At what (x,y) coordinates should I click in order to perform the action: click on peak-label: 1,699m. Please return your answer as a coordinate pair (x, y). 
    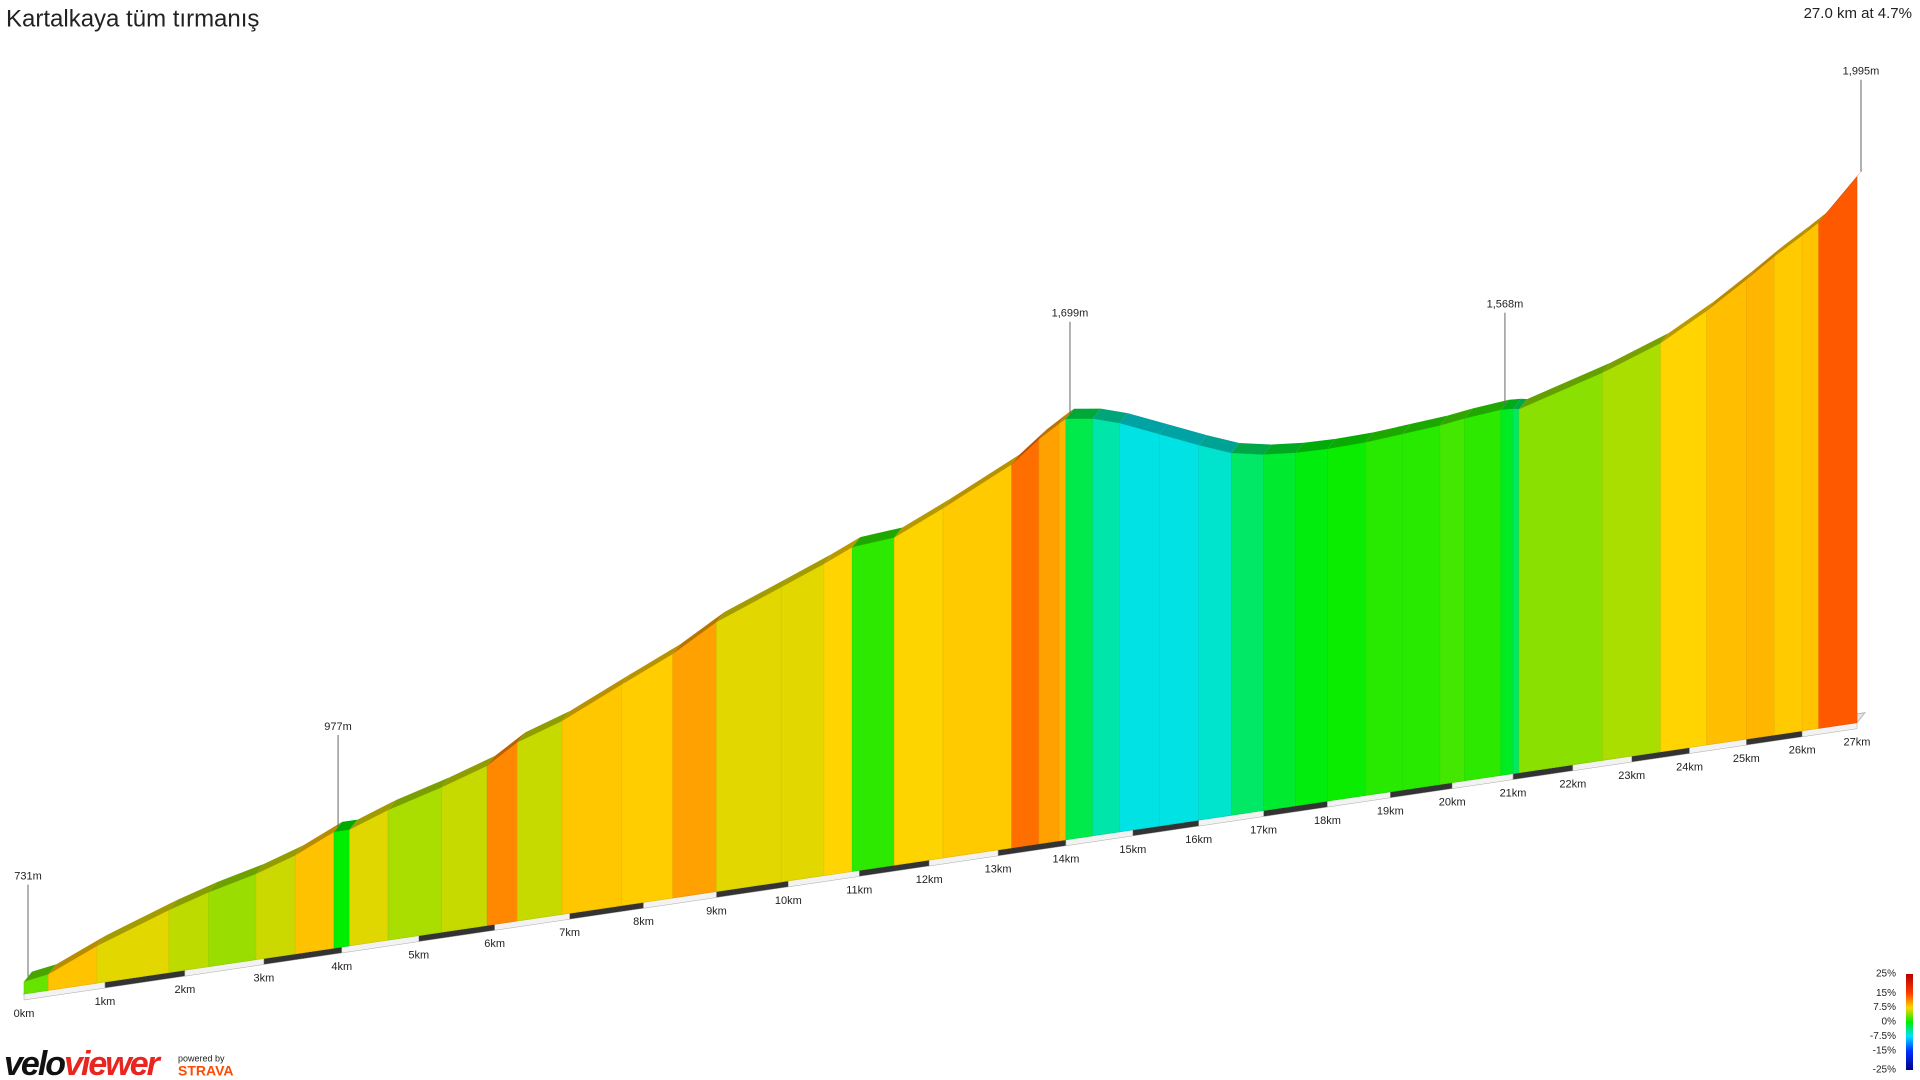
    Looking at the image, I should click on (1070, 314).